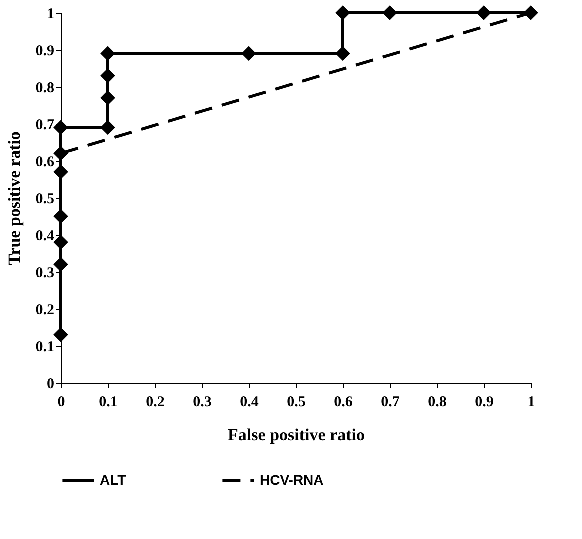  What do you see at coordinates (202, 402) in the screenshot?
I see `x-tick-label: 0.3` at bounding box center [202, 402].